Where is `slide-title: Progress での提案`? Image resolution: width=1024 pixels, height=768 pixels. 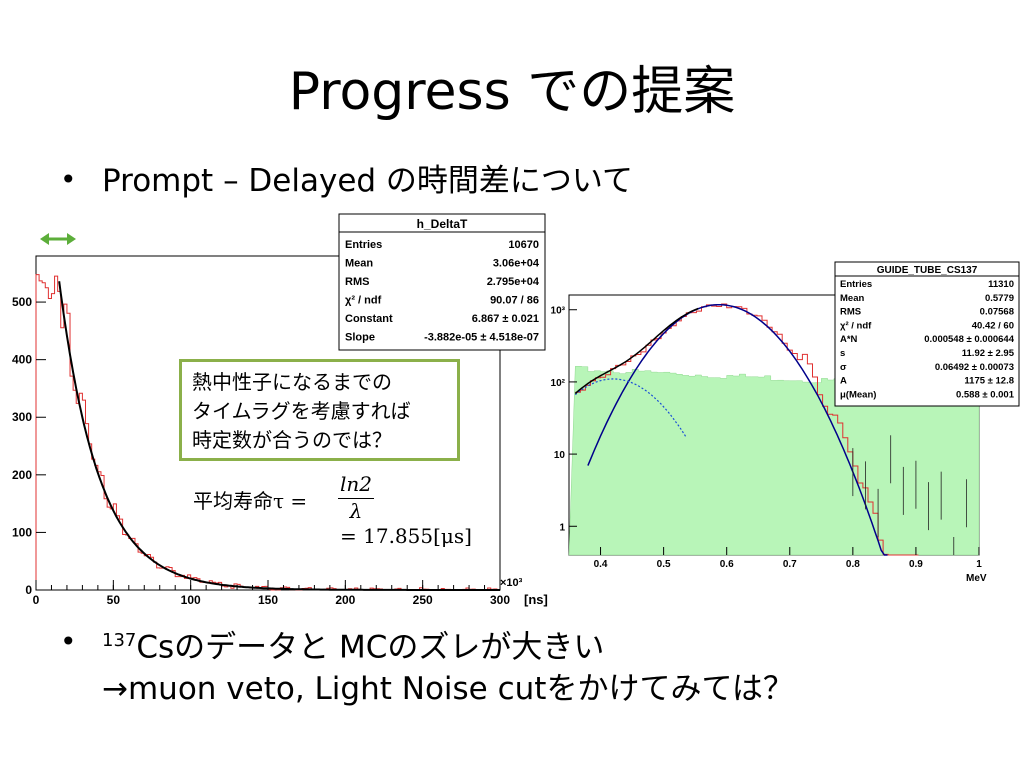
slide-title: Progress での提案 is located at coordinates (512, 92).